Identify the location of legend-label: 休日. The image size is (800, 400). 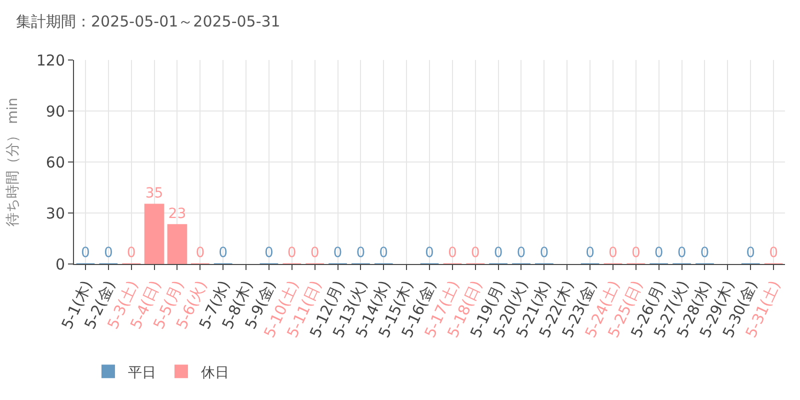
(215, 372).